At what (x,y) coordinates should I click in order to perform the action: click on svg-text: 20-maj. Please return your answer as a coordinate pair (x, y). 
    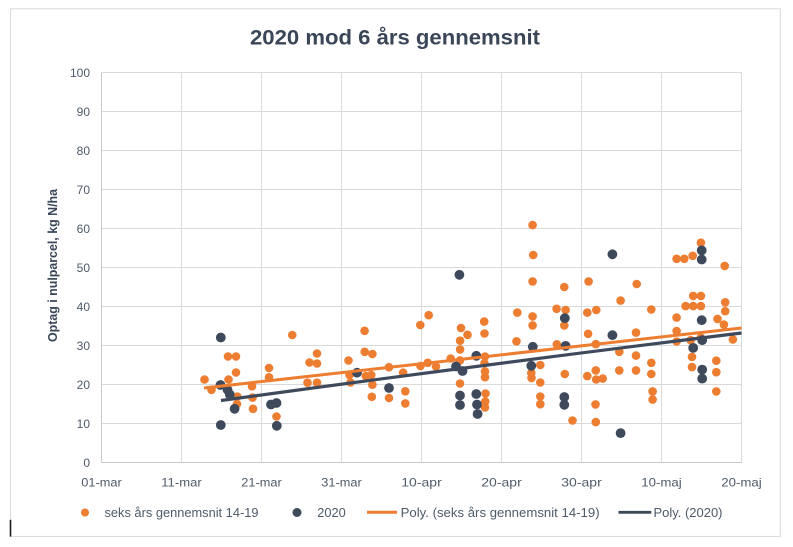
    Looking at the image, I should click on (741, 483).